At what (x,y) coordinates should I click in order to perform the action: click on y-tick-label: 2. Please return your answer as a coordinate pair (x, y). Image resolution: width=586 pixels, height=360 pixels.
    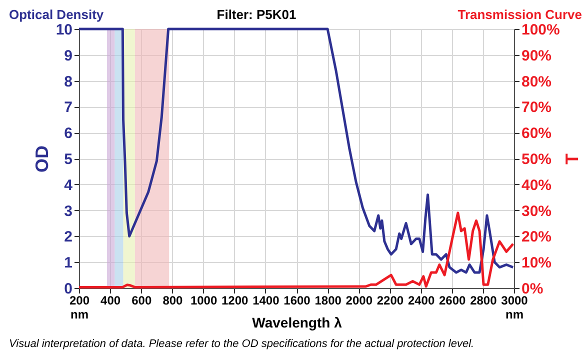
    Looking at the image, I should click on (68, 237).